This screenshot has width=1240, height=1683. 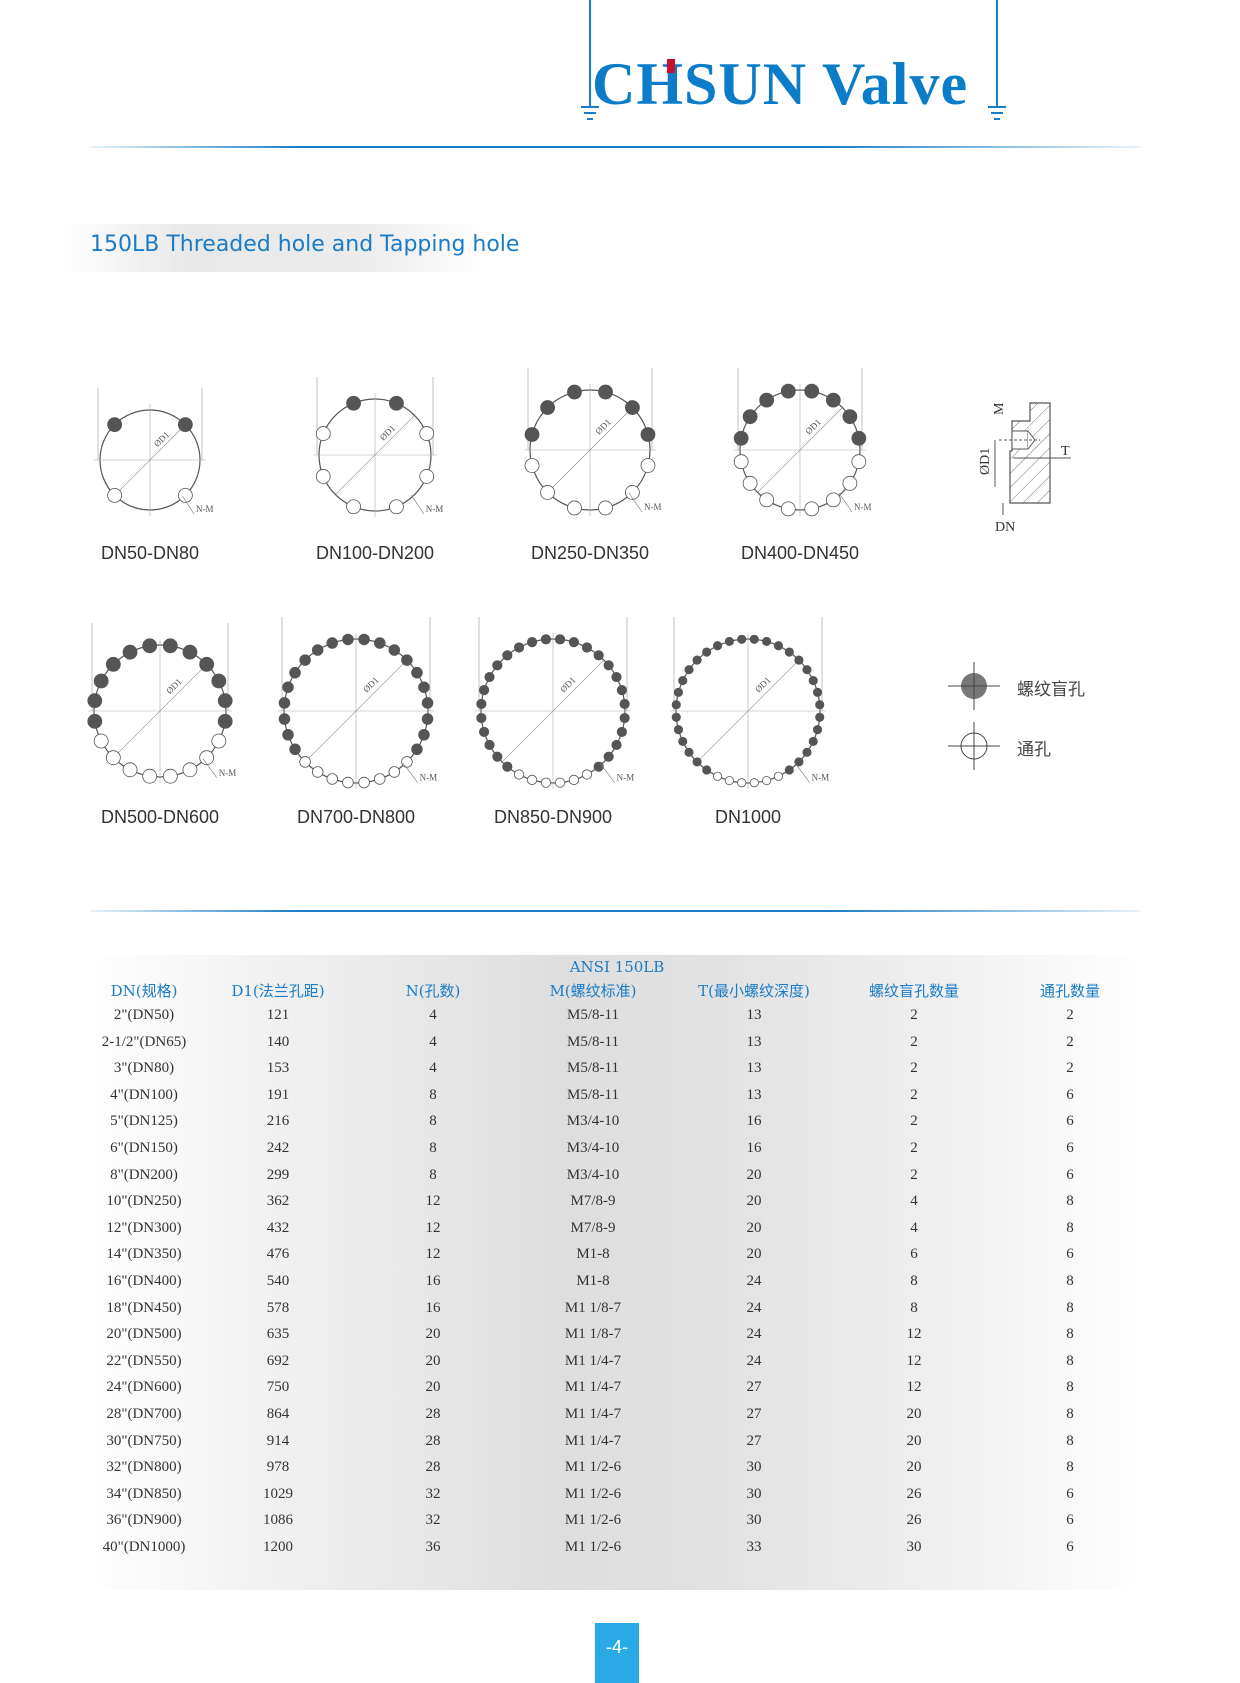 I want to click on table-cell: 121, so click(x=278, y=1015).